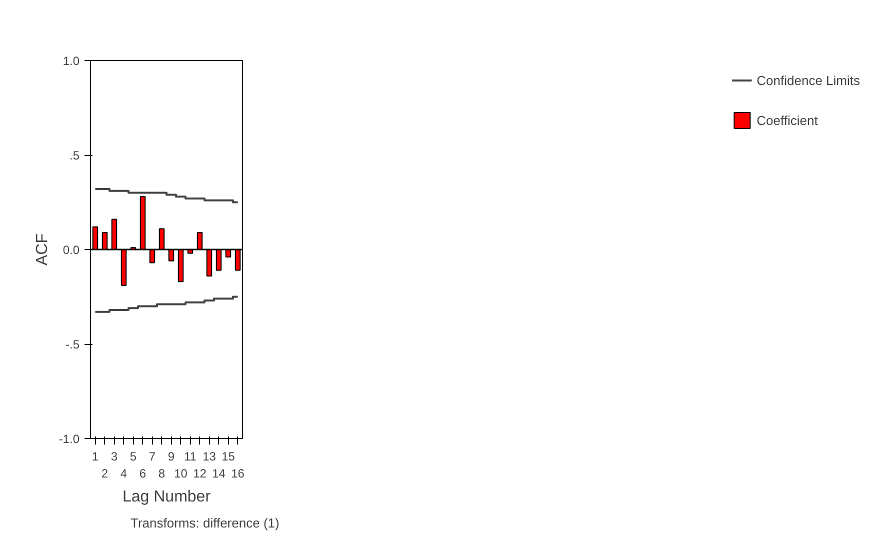 The height and width of the screenshot is (542, 877). Describe the element at coordinates (238, 473) in the screenshot. I see `x-tick-label: 16` at that location.